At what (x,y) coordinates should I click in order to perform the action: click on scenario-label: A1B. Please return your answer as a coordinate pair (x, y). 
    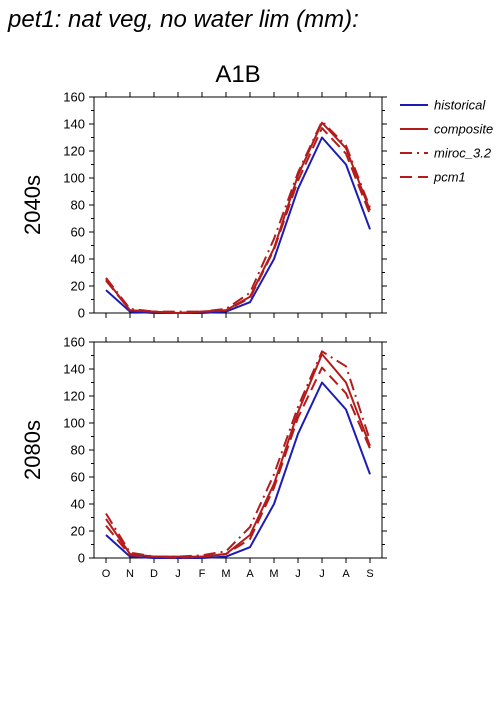
    Looking at the image, I should click on (237, 74).